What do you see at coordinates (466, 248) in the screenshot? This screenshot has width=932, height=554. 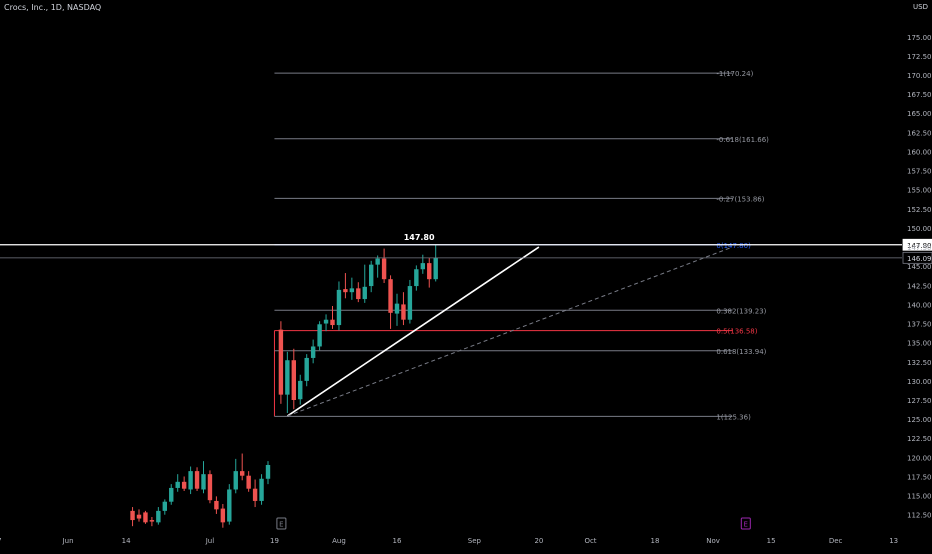 I see `price-lines: 147.80 146.09 147.80` at bounding box center [466, 248].